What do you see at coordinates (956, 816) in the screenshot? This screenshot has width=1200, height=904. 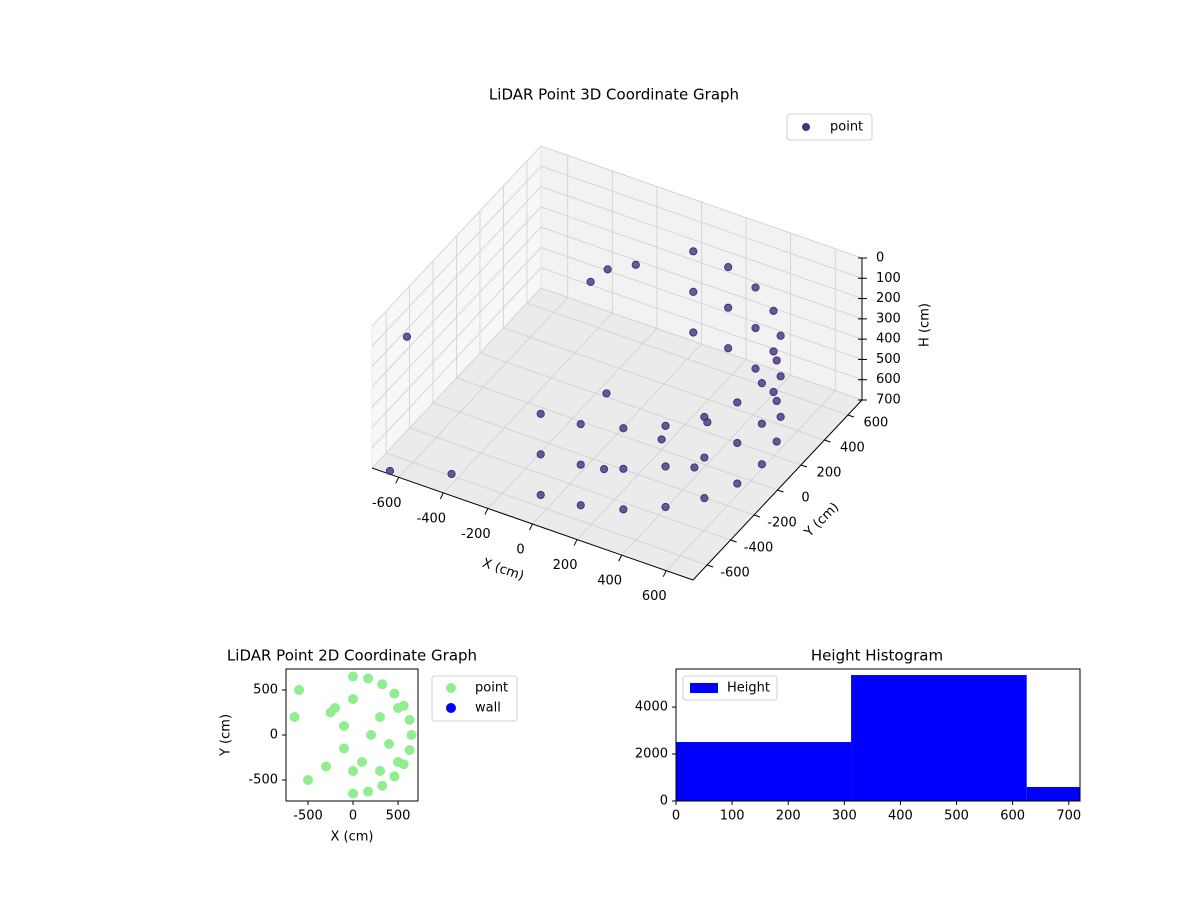 I see `x-tick-label: 500` at bounding box center [956, 816].